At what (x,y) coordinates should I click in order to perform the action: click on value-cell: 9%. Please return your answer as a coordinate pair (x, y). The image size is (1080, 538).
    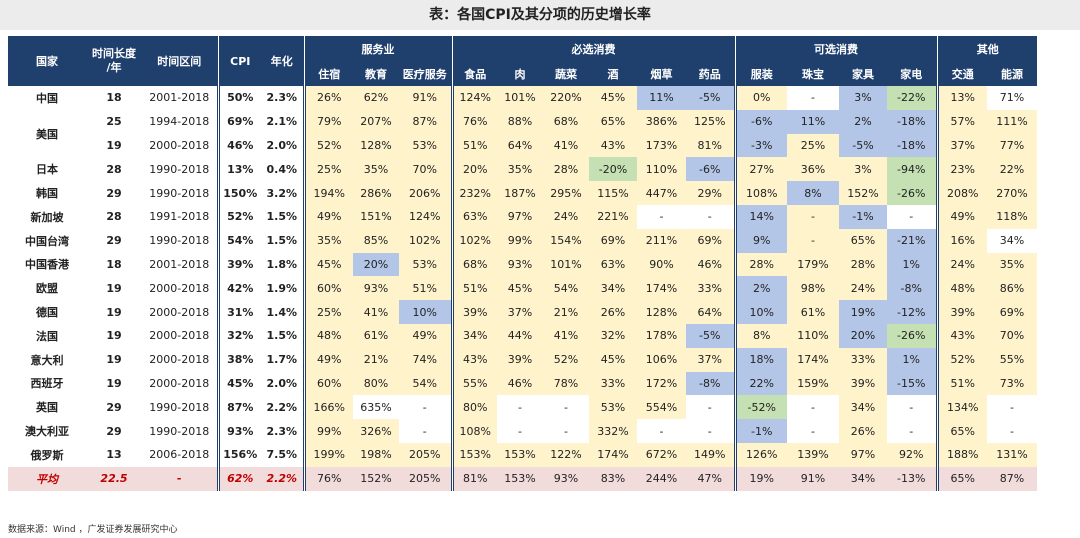
    Looking at the image, I should click on (760, 240).